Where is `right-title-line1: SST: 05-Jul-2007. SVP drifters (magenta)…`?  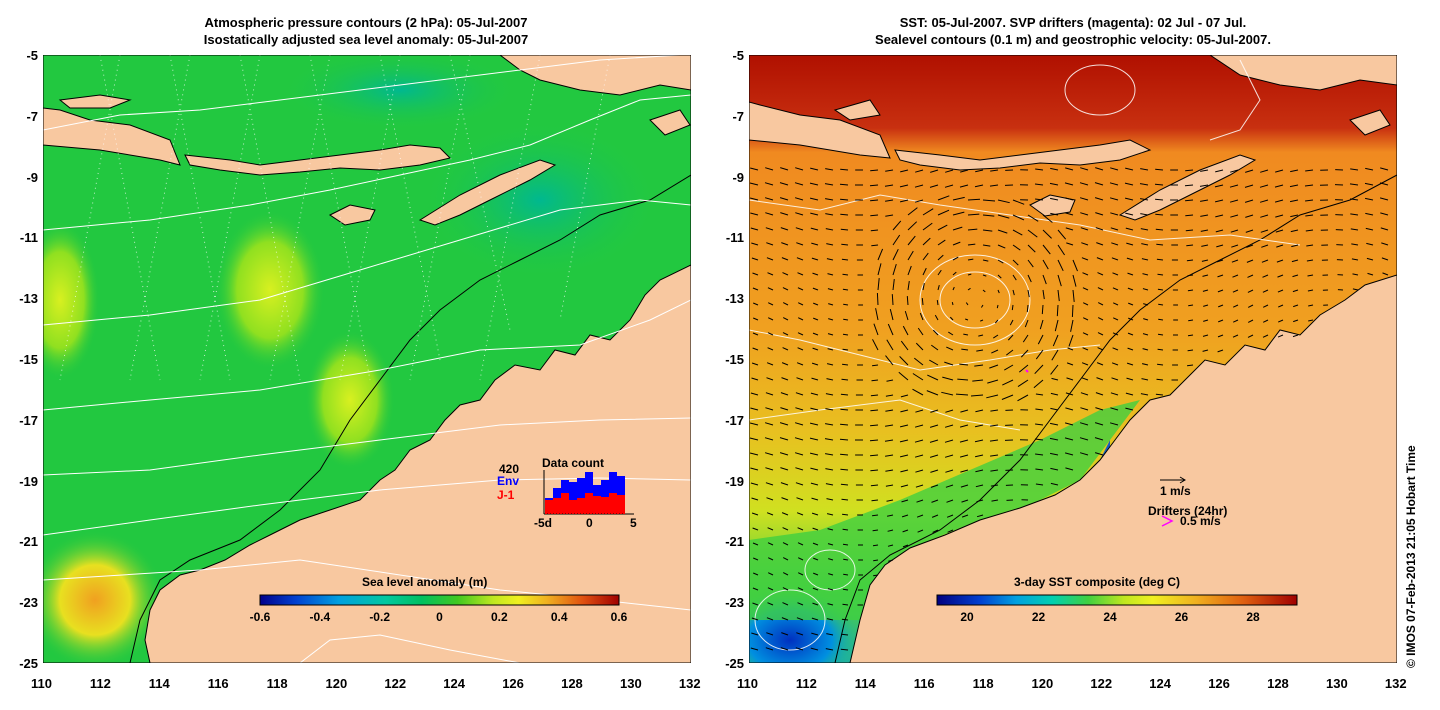
right-title-line1: SST: 05-Jul-2007. SVP drifters (magenta)… is located at coordinates (1073, 22).